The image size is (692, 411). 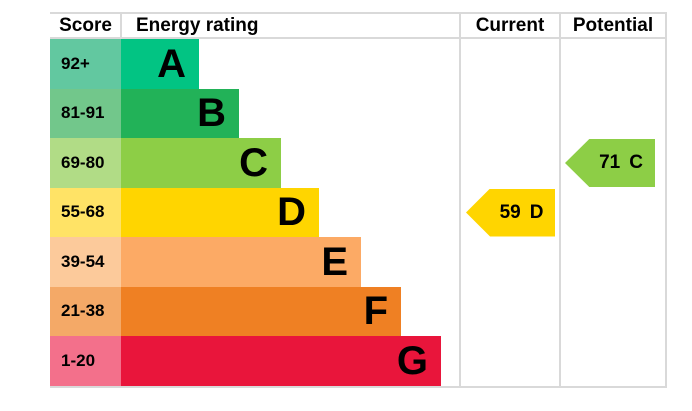 I want to click on band-letter: D, so click(x=291, y=212).